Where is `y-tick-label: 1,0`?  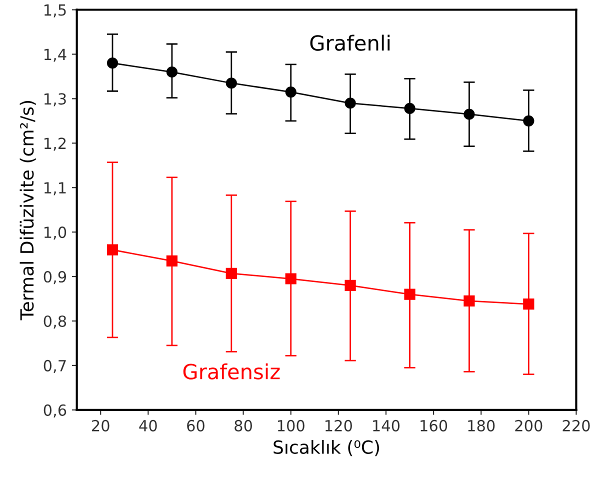
y-tick-label: 1,0 is located at coordinates (55, 233).